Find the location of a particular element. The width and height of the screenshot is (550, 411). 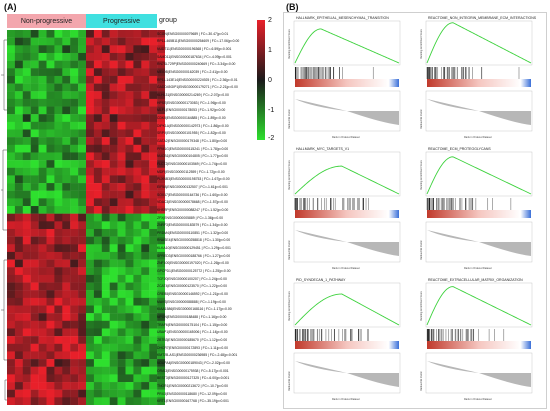

gene-label: KLHL31|ENSG00000214269 | FC=-2.07|p=0.00 is located at coordinates (193, 95).